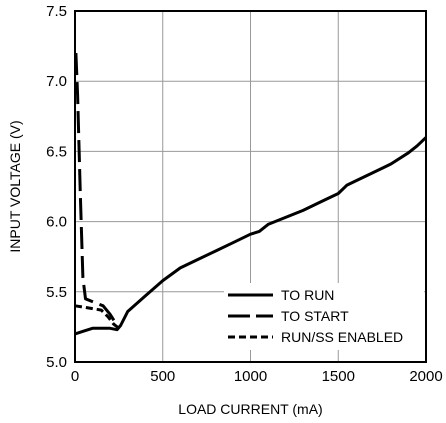  Describe the element at coordinates (315, 316) in the screenshot. I see `legend-label: TO START` at that location.